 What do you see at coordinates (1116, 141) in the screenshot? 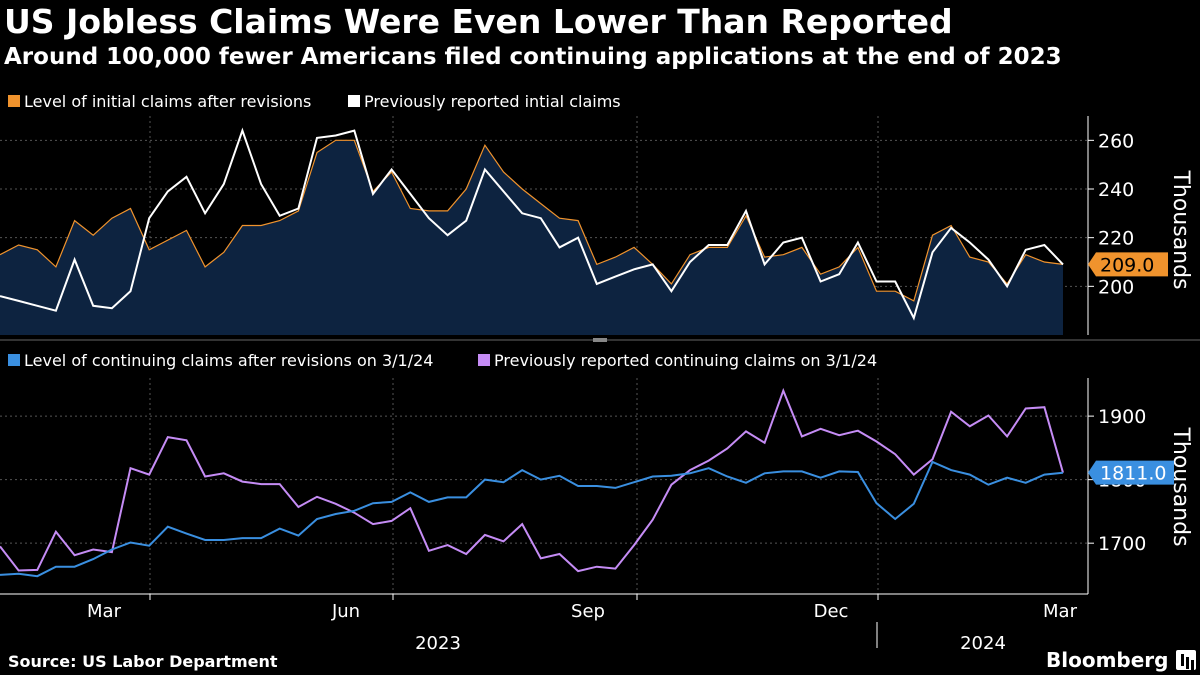
I see `y-tick-label: 260` at bounding box center [1116, 141].